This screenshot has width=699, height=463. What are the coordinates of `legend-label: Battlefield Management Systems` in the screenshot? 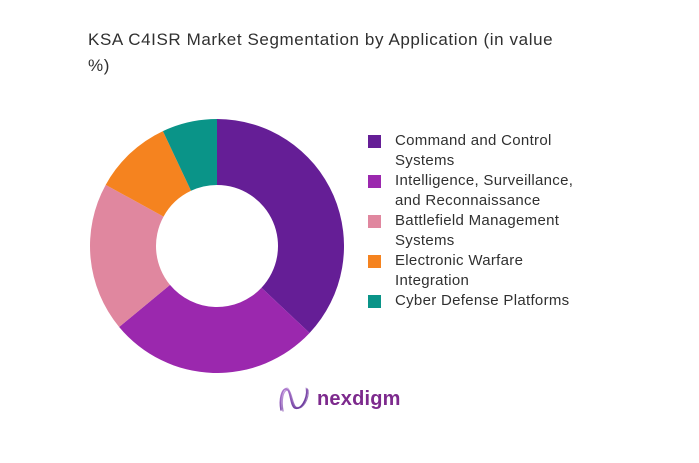 It's located at (477, 230).